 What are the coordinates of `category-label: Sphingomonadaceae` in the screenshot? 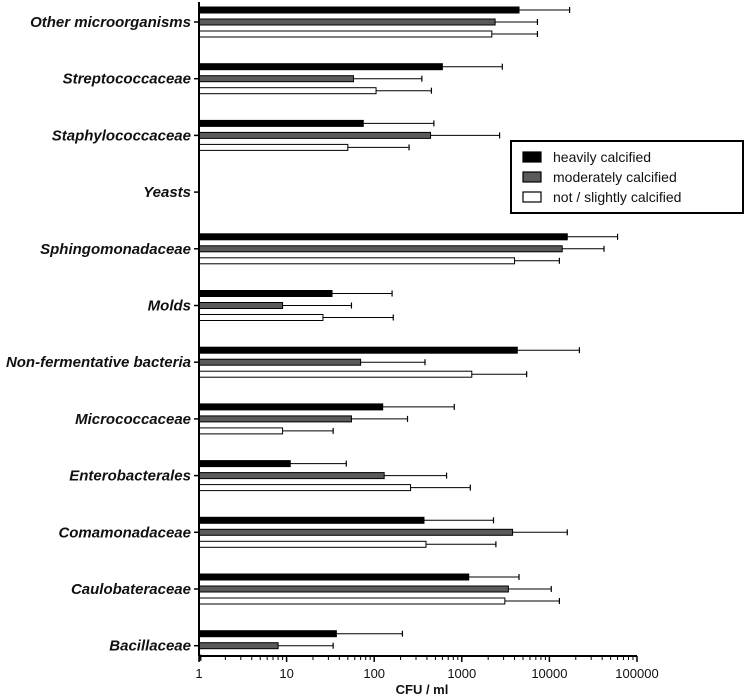 It's located at (115, 249).